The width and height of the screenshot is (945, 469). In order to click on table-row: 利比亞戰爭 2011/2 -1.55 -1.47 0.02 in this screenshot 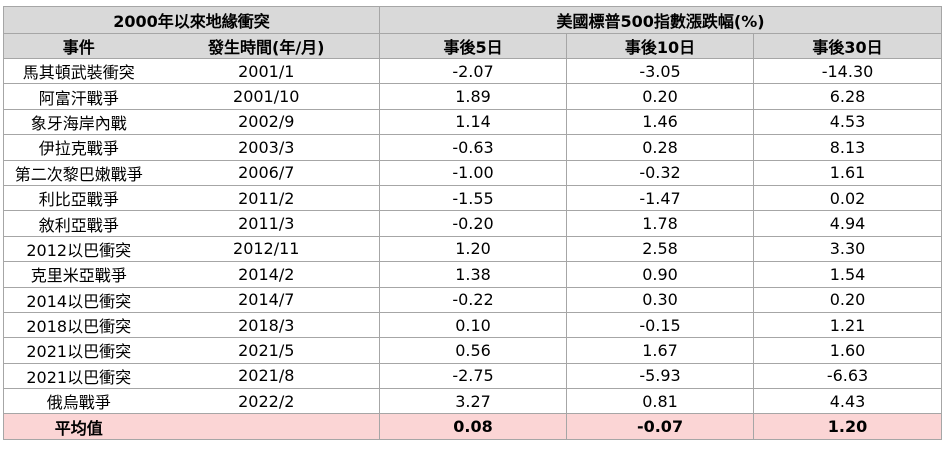, I will do `click(473, 198)`.